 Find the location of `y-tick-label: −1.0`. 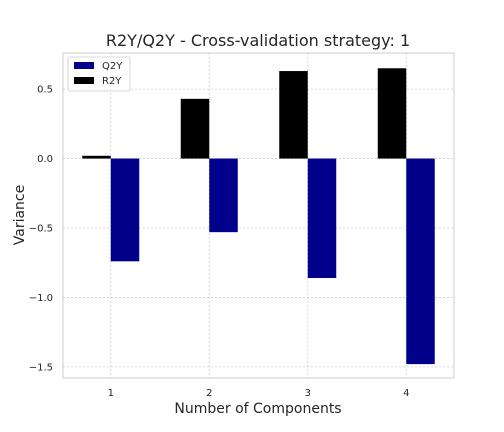

y-tick-label: −1.0 is located at coordinates (41, 298).